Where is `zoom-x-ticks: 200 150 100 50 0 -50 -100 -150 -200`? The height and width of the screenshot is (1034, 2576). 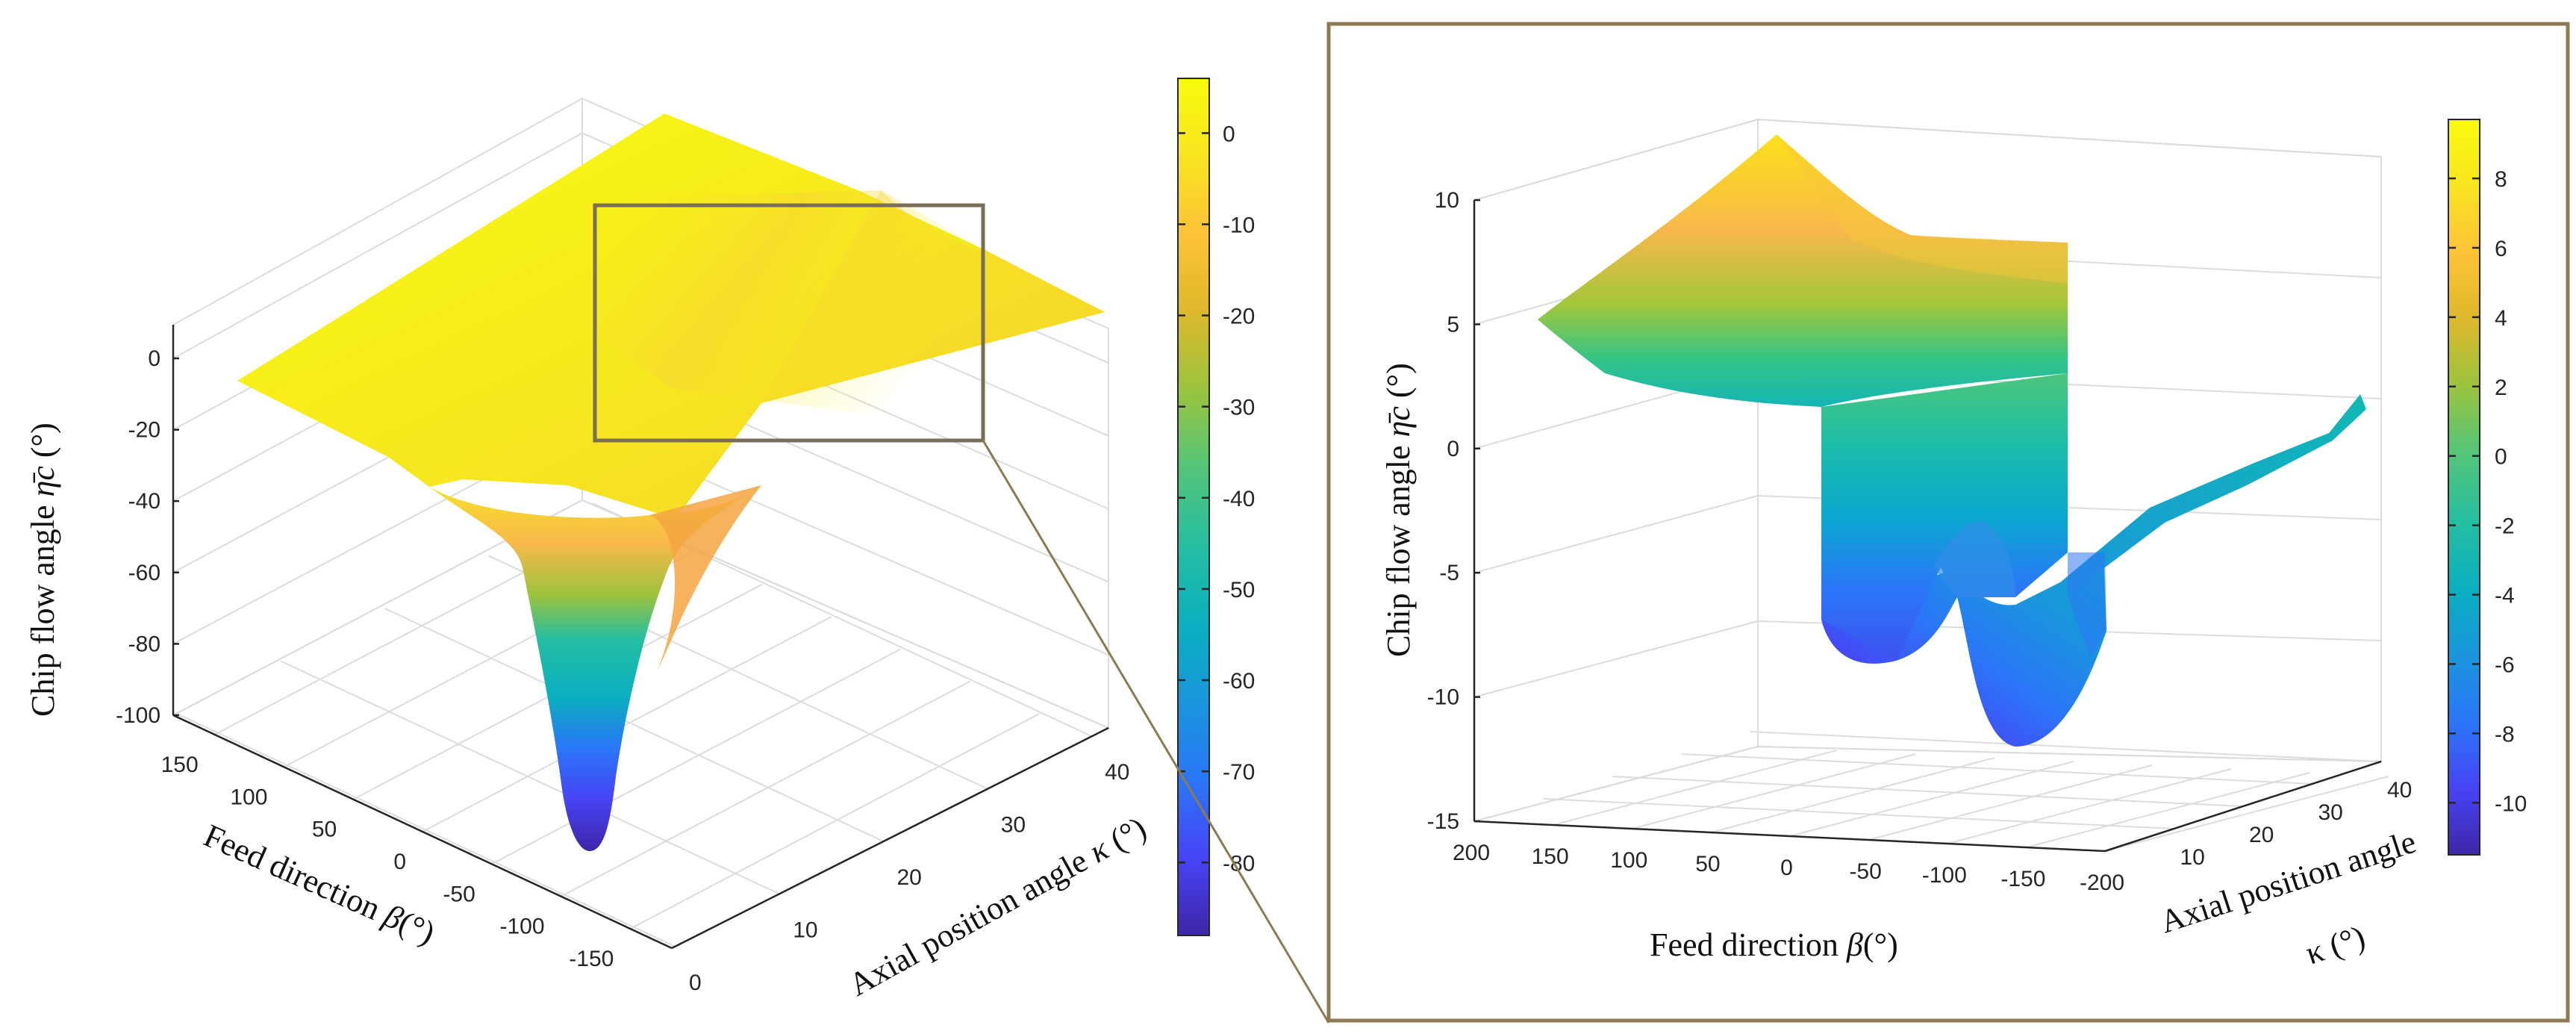
zoom-x-ticks: 200 150 100 50 0 -50 -100 -150 -200 is located at coordinates (1788, 868).